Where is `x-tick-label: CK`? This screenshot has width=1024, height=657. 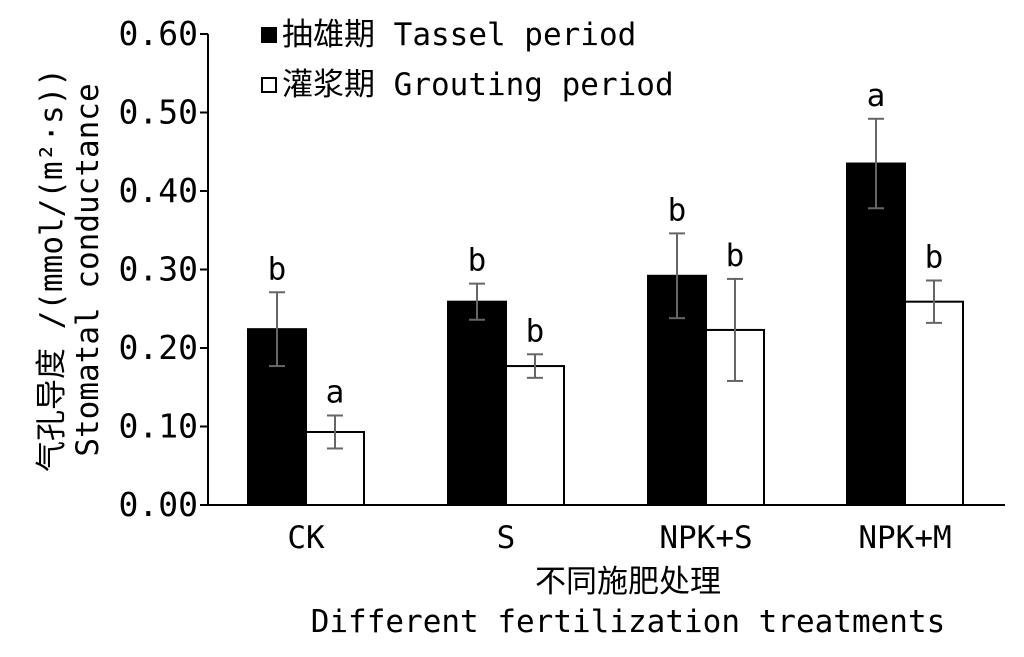 x-tick-label: CK is located at coordinates (306, 538).